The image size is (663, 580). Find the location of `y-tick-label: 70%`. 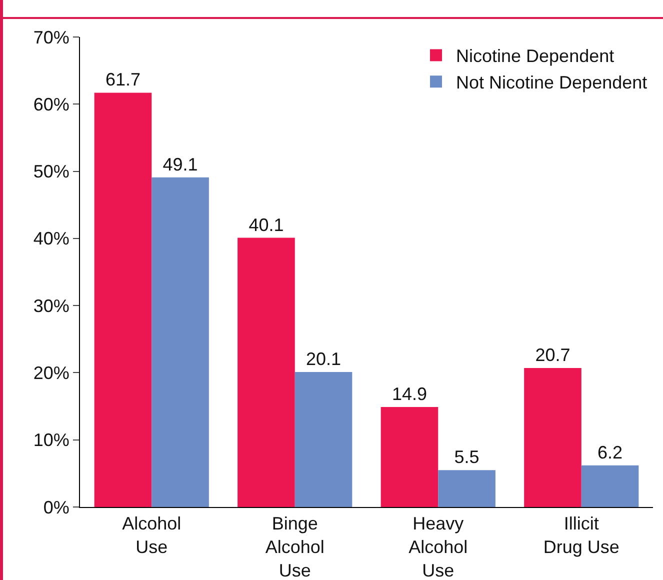

y-tick-label: 70% is located at coordinates (51, 37).